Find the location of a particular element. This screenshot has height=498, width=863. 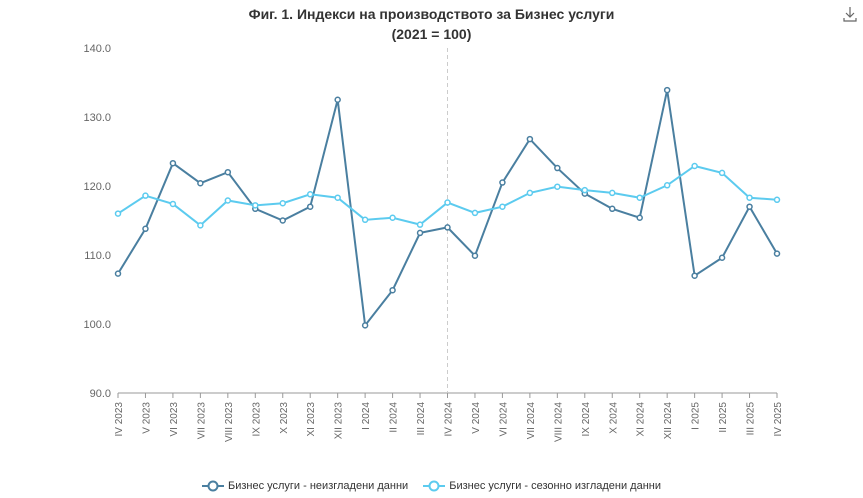

x-tick-label: IX 2024 is located at coordinates (586, 419).